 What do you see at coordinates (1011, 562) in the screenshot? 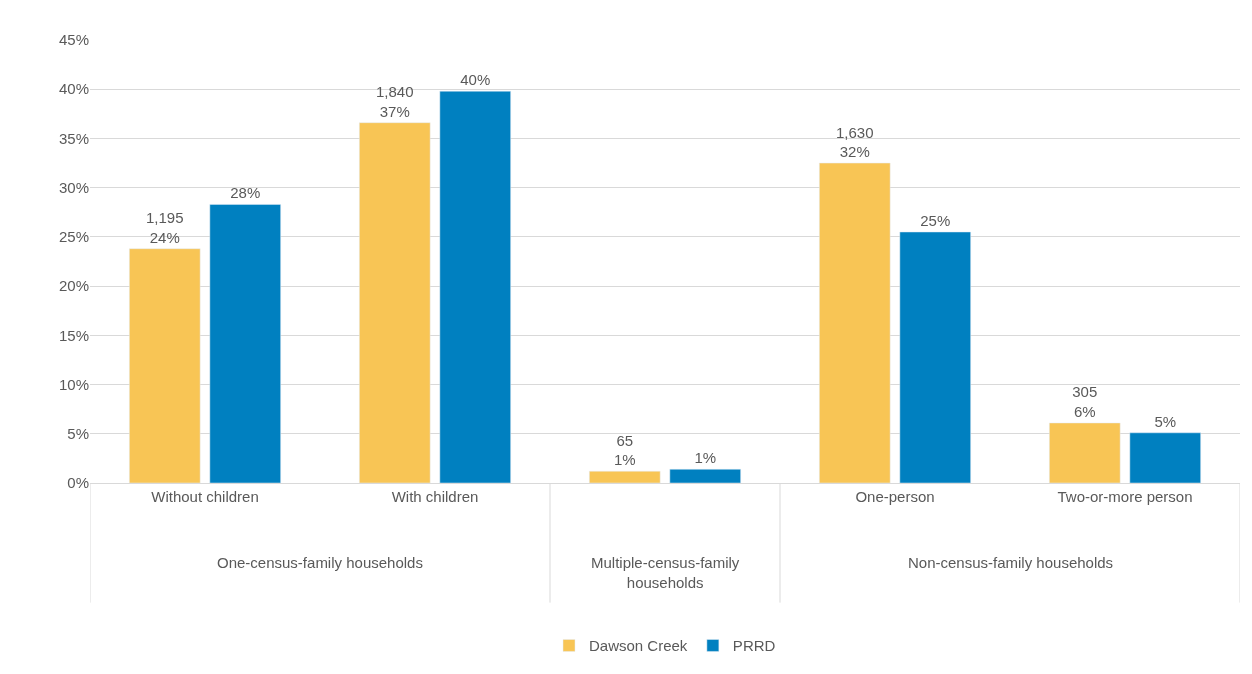
I see `text: Non-census-family households` at bounding box center [1011, 562].